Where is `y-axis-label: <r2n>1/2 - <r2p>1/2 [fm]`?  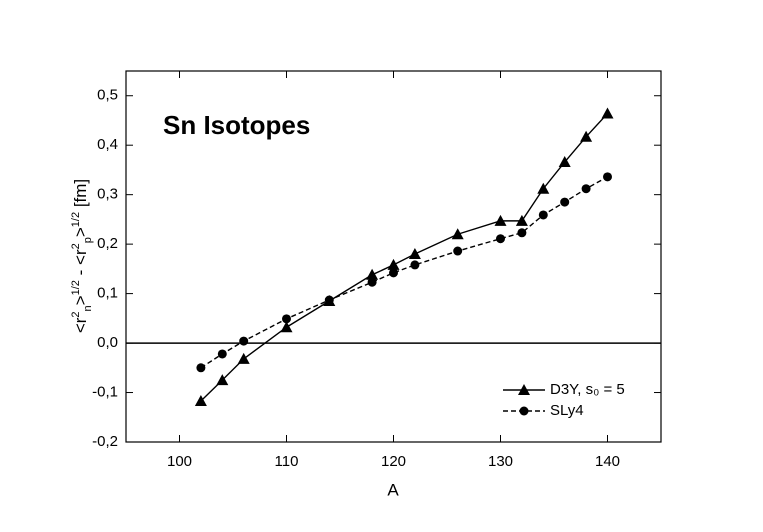
y-axis-label: <r2n>1/2 - <r2p>1/2 [fm] is located at coordinates (82, 256).